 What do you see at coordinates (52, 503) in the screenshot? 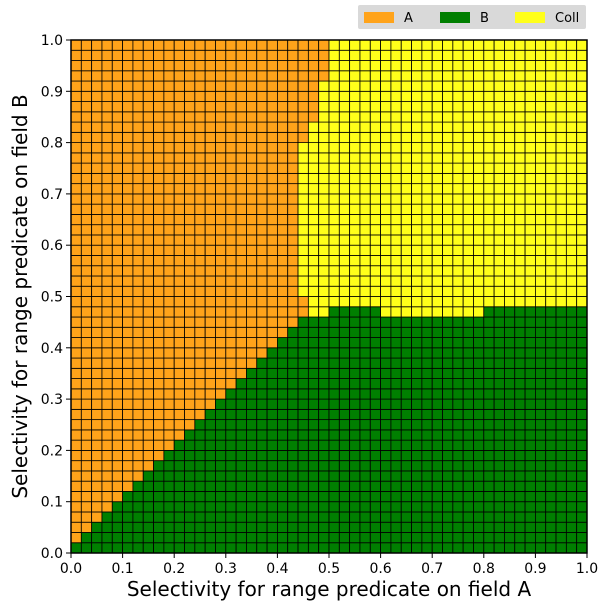
I see `y-tick-label: 0.1` at bounding box center [52, 503].